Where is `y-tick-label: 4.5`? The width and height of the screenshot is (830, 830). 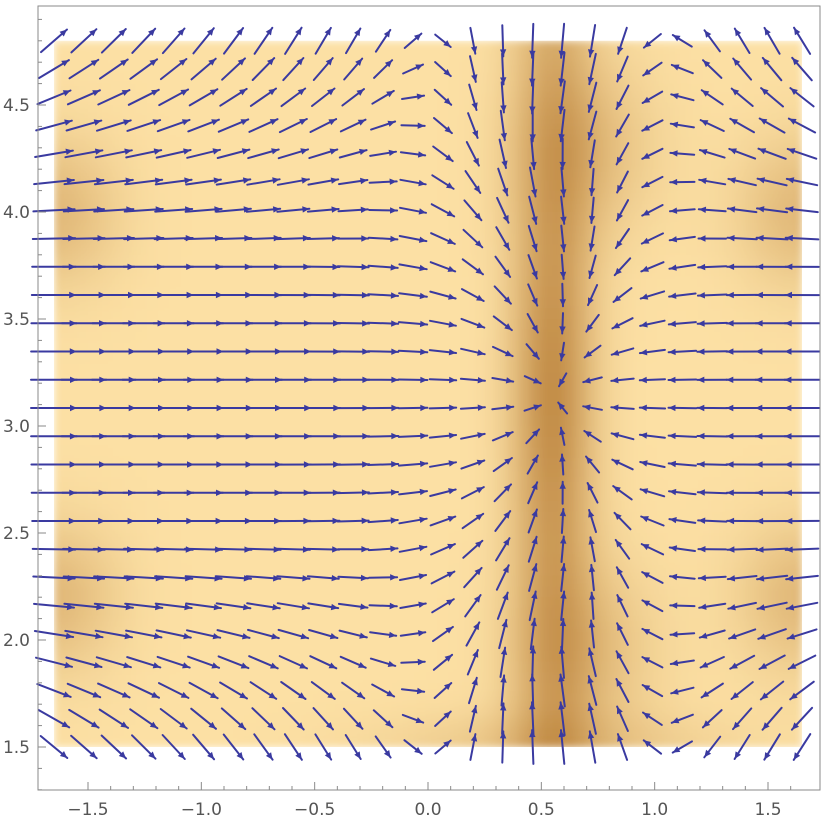
y-tick-label: 4.5 is located at coordinates (16, 106).